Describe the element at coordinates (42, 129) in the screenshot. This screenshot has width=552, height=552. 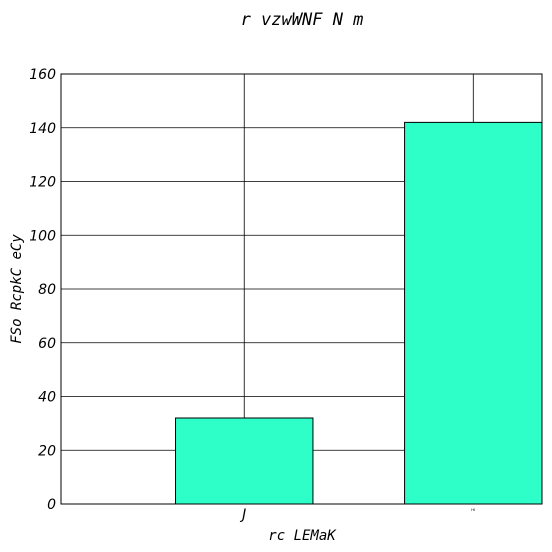
I see `y-tick-label: 140` at that location.